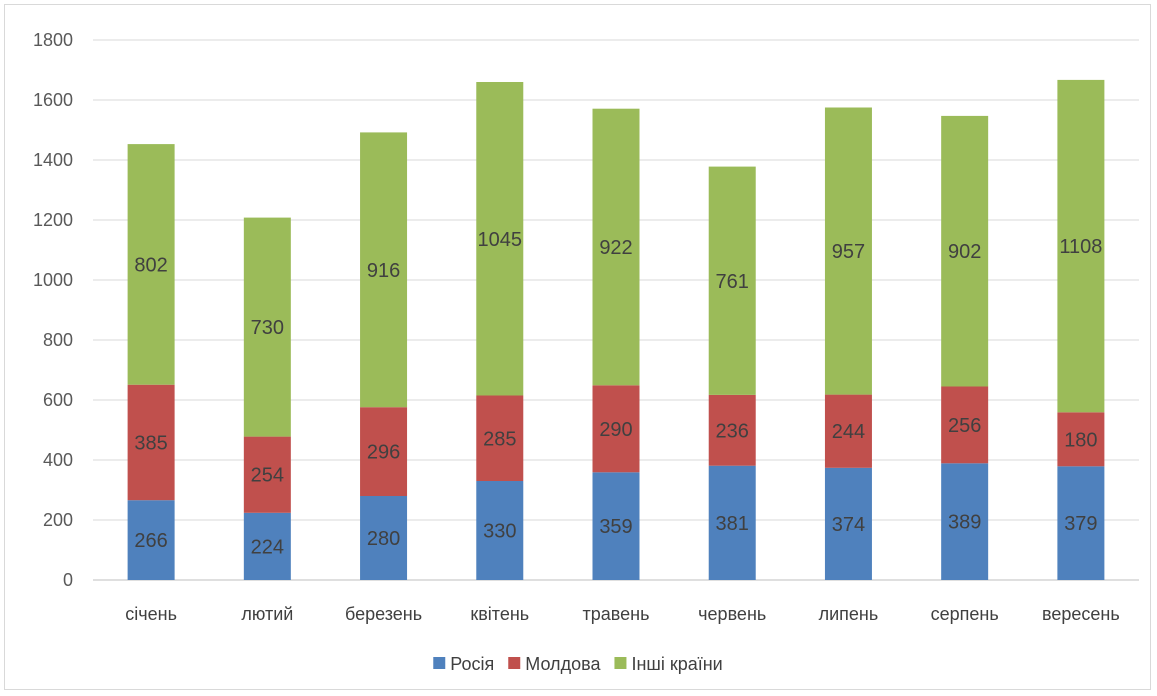 Image resolution: width=1157 pixels, height=696 pixels. I want to click on x-tick-label: березень, so click(383, 614).